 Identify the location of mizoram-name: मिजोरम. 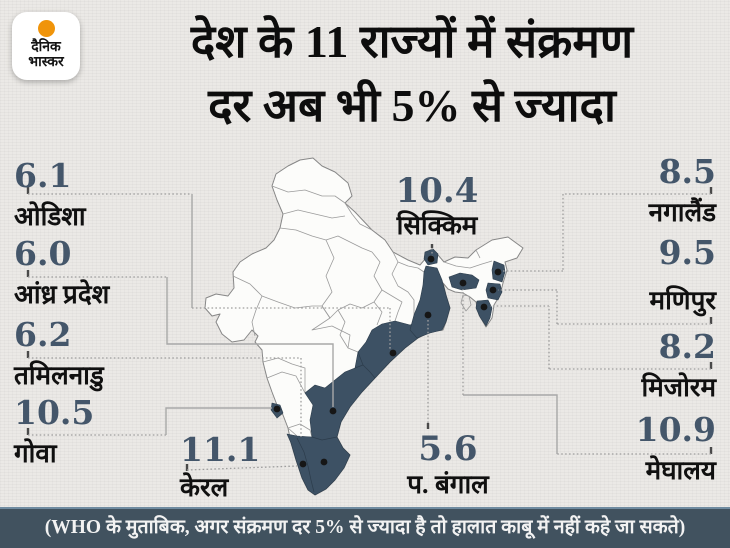
(679, 387).